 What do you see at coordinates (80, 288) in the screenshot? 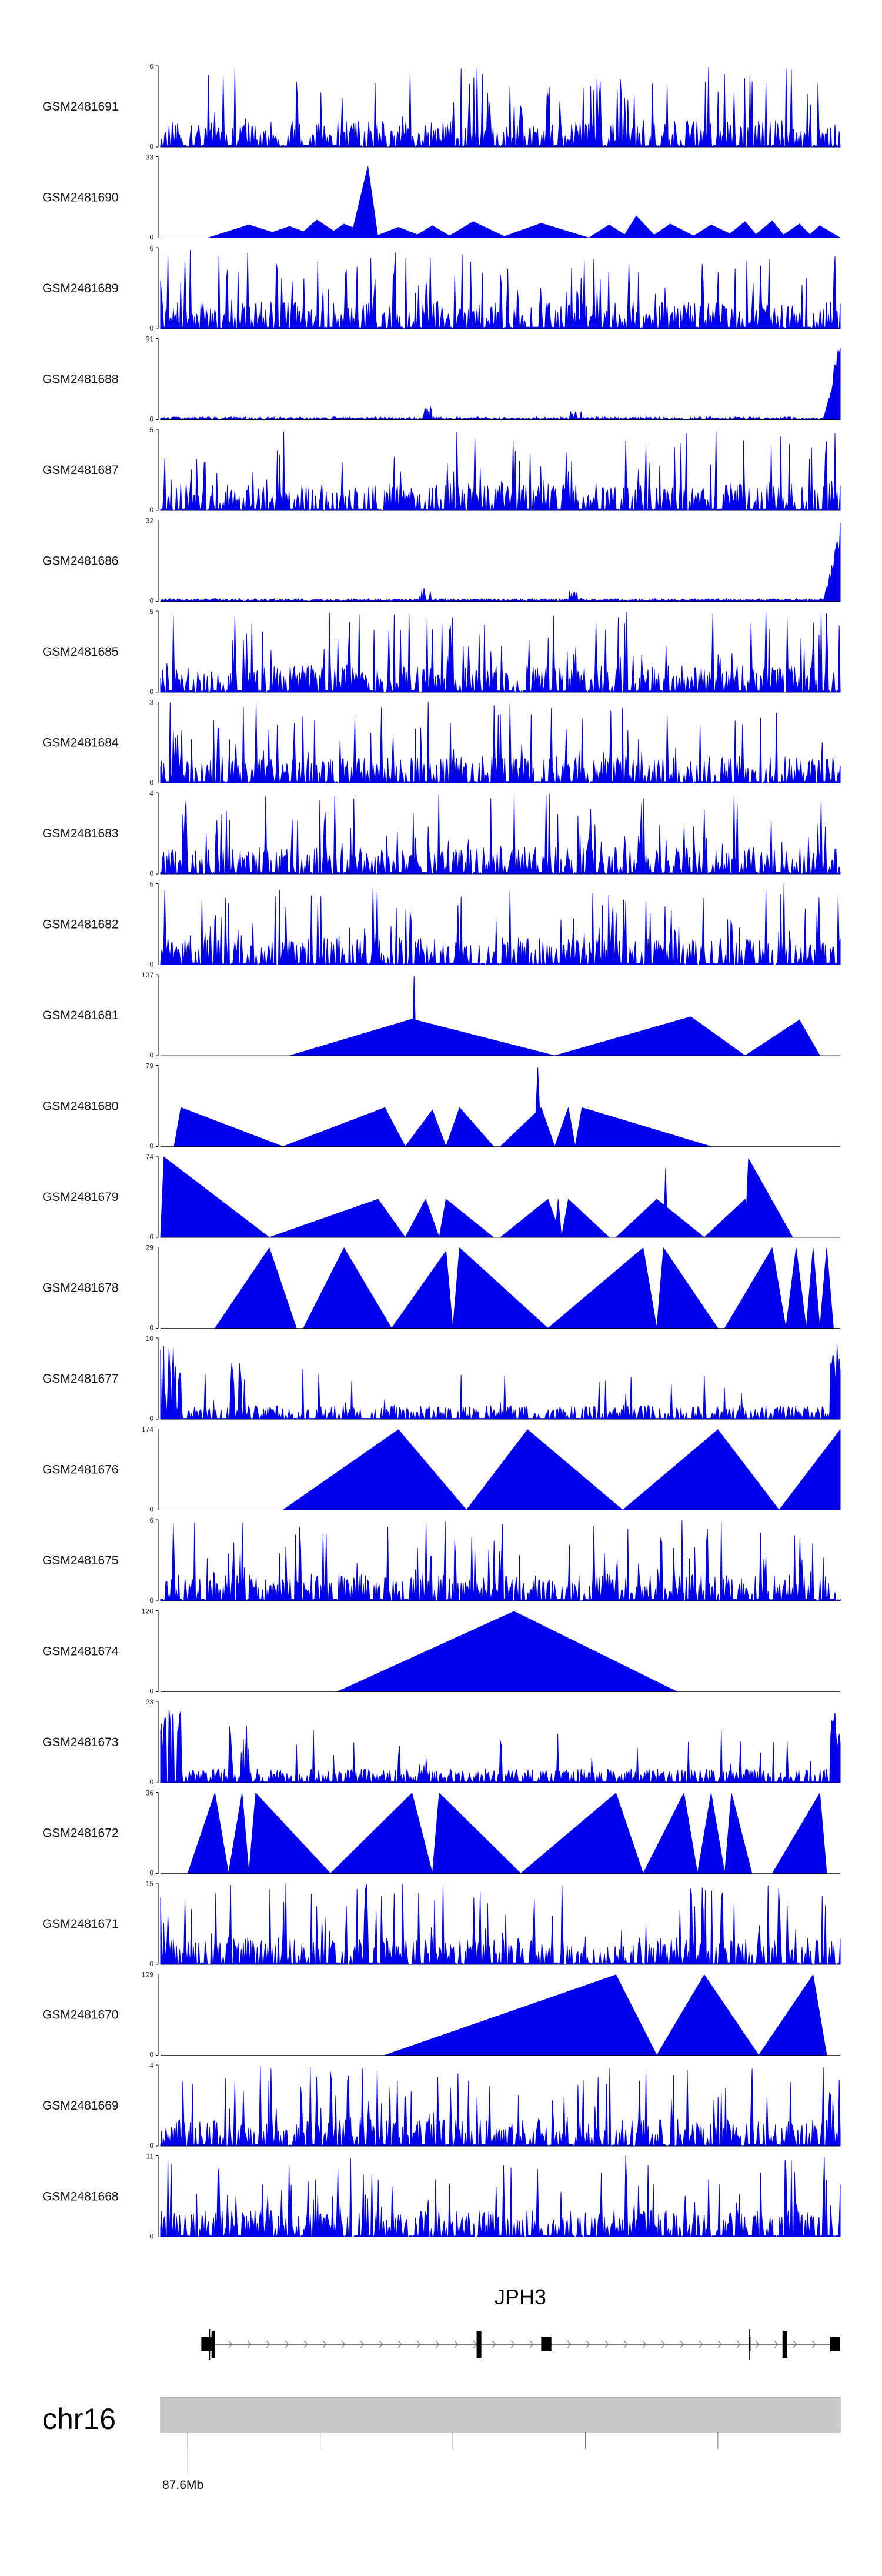
I see `track-label: GSM2481689` at bounding box center [80, 288].